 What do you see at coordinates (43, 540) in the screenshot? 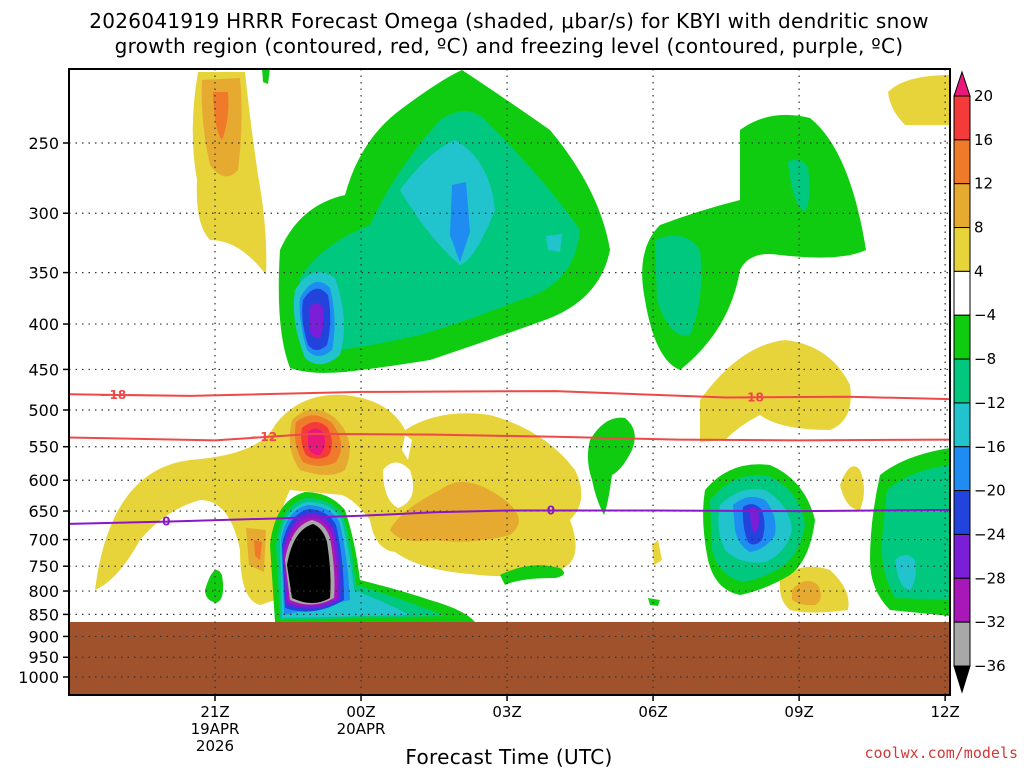
I see `y-tick-label: 700` at bounding box center [43, 540].